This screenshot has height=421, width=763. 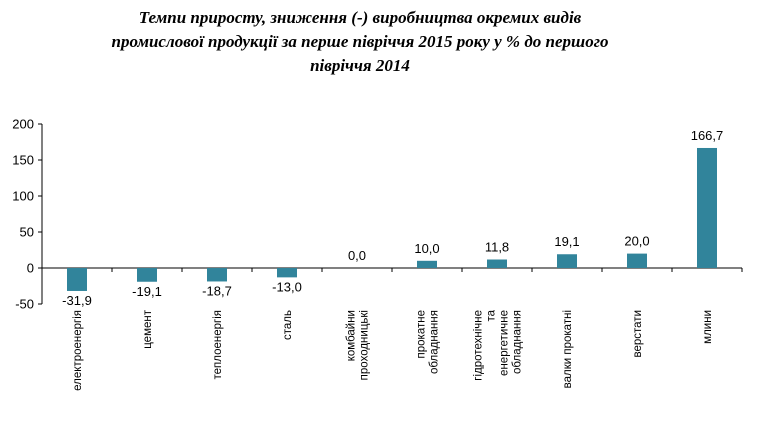 I want to click on category-label: гідротехнічне, so click(x=479, y=345).